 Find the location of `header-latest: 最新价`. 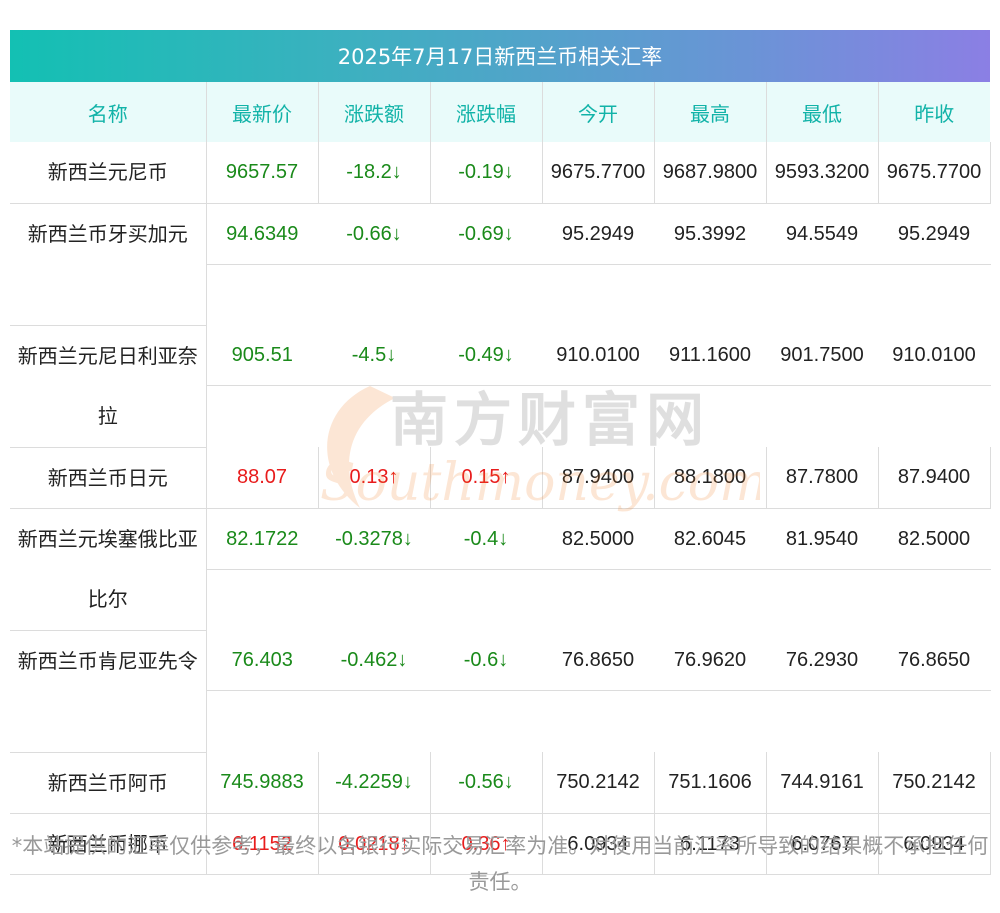

header-latest: 最新价 is located at coordinates (262, 112).